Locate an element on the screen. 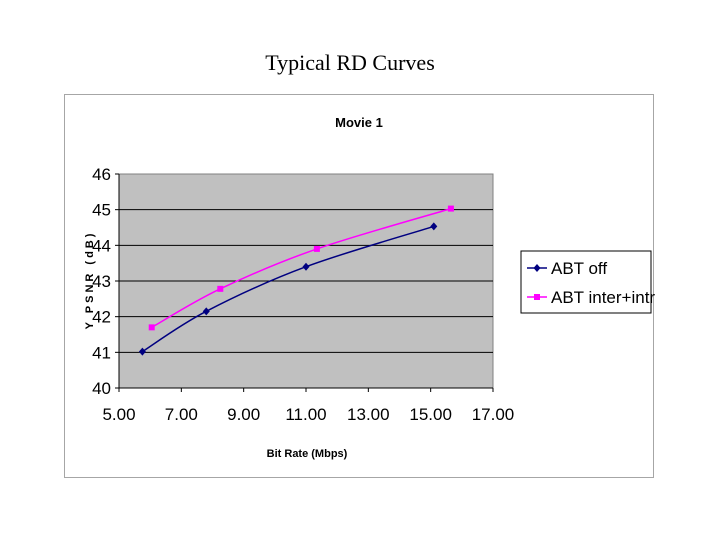 The image size is (720, 540). legend-label: ABT off is located at coordinates (579, 268).